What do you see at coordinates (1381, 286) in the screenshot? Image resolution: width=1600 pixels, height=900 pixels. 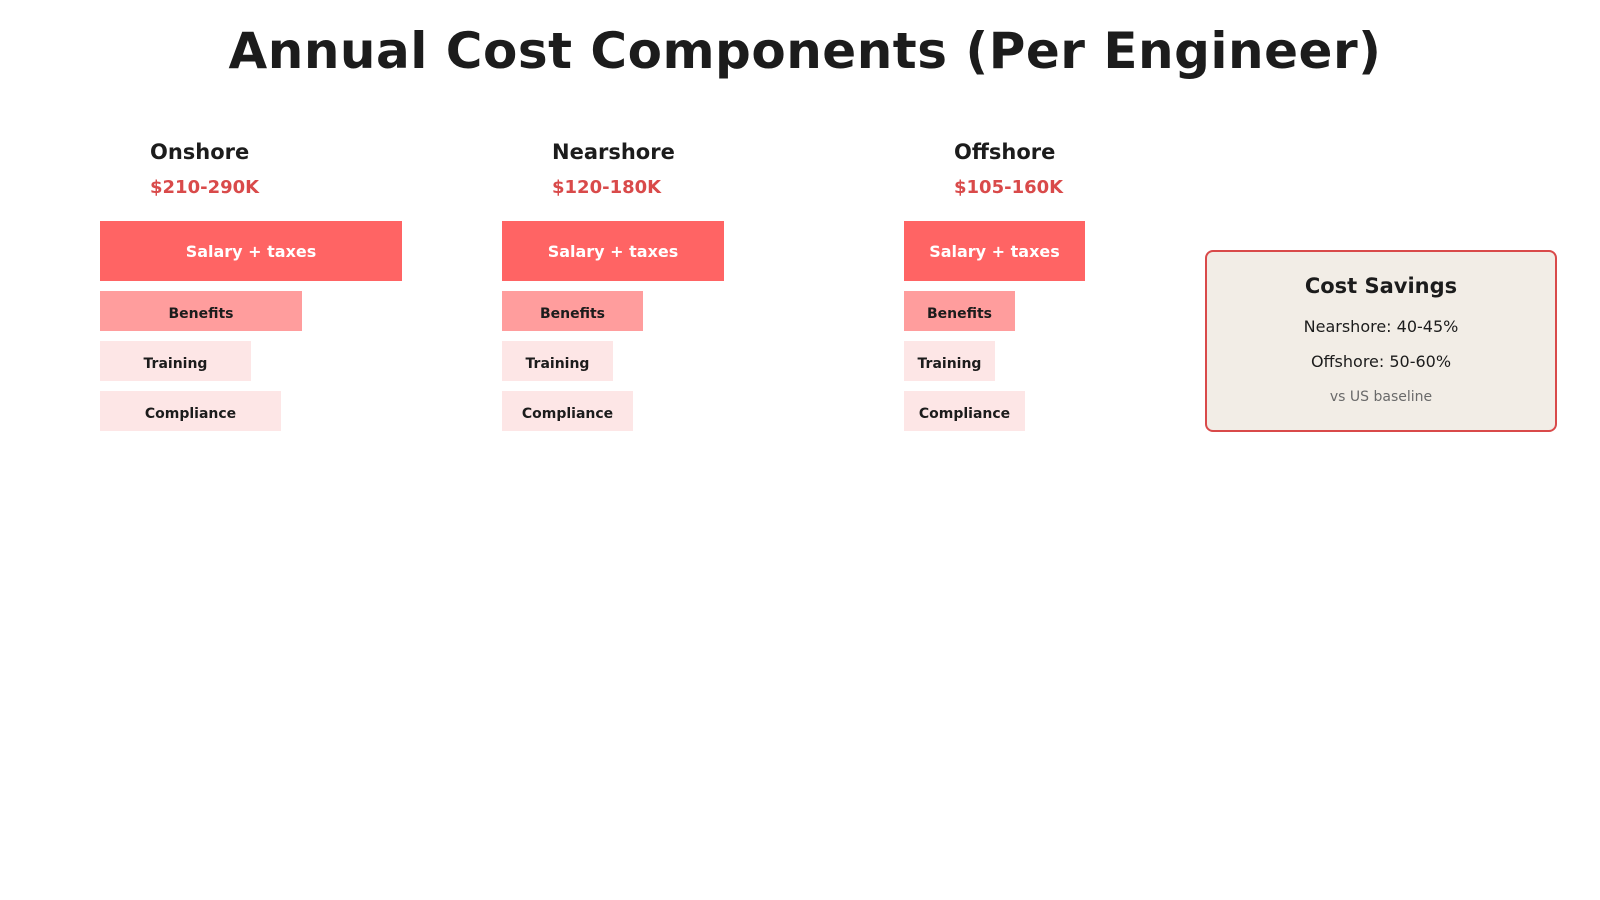 I see `cost-savings-title: Cost Savings` at bounding box center [1381, 286].